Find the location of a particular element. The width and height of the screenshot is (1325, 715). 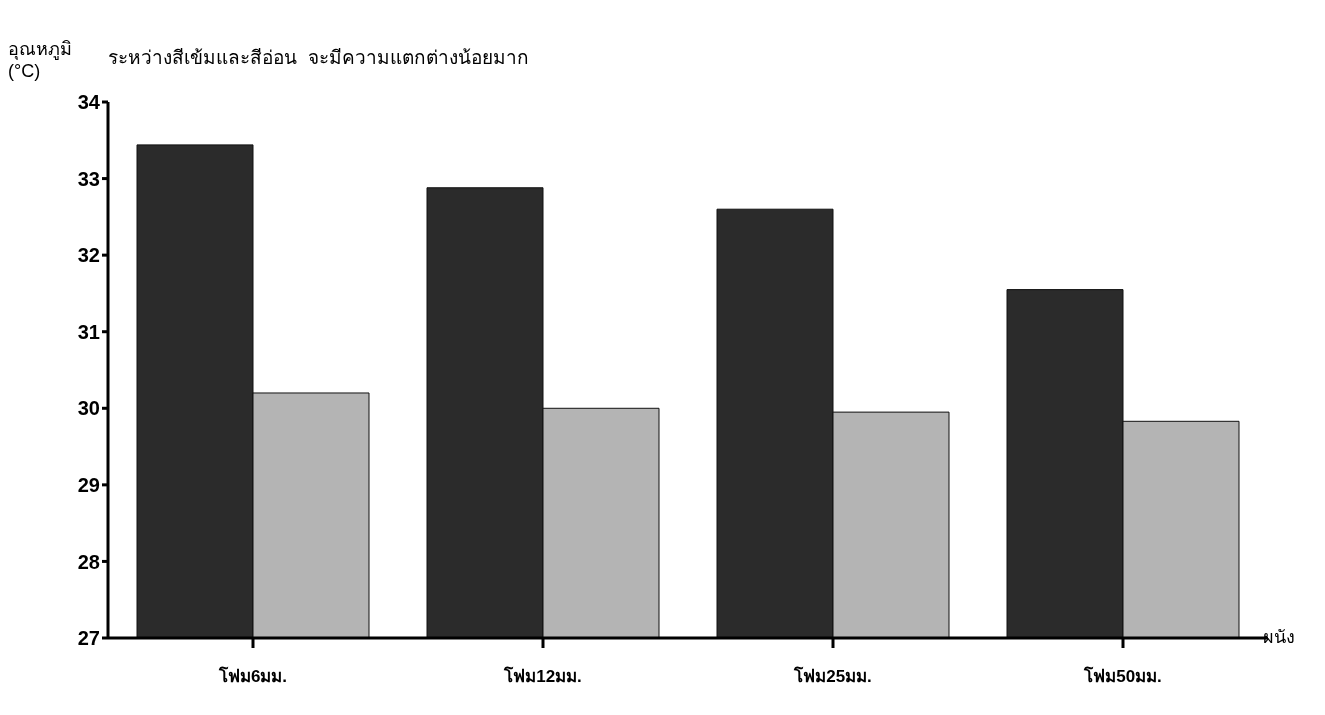

y-tick-label: 31 is located at coordinates (88, 331).